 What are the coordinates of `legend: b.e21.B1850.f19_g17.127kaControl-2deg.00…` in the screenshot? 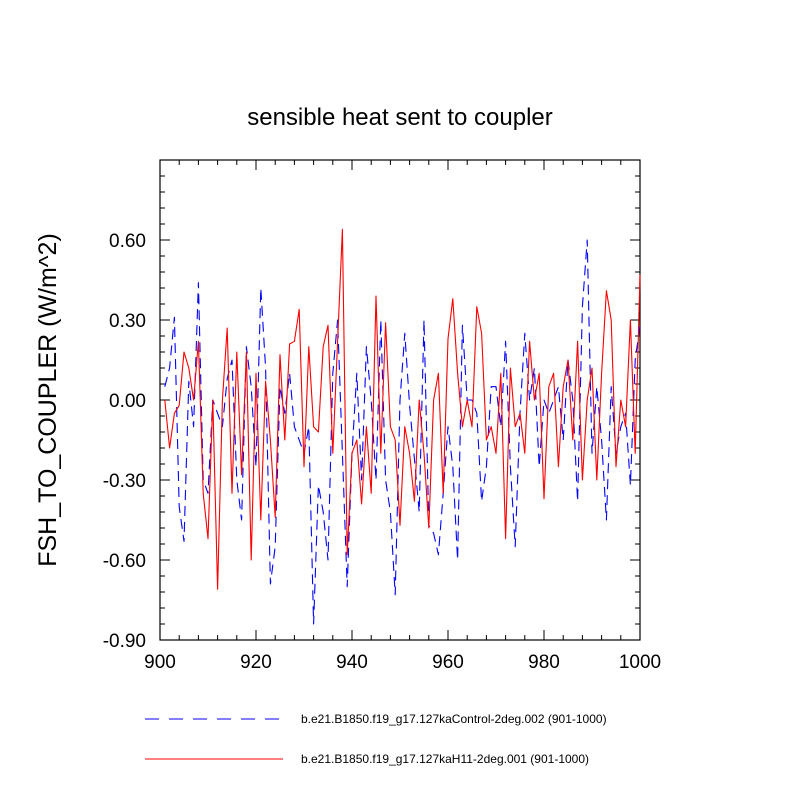 It's located at (376, 739).